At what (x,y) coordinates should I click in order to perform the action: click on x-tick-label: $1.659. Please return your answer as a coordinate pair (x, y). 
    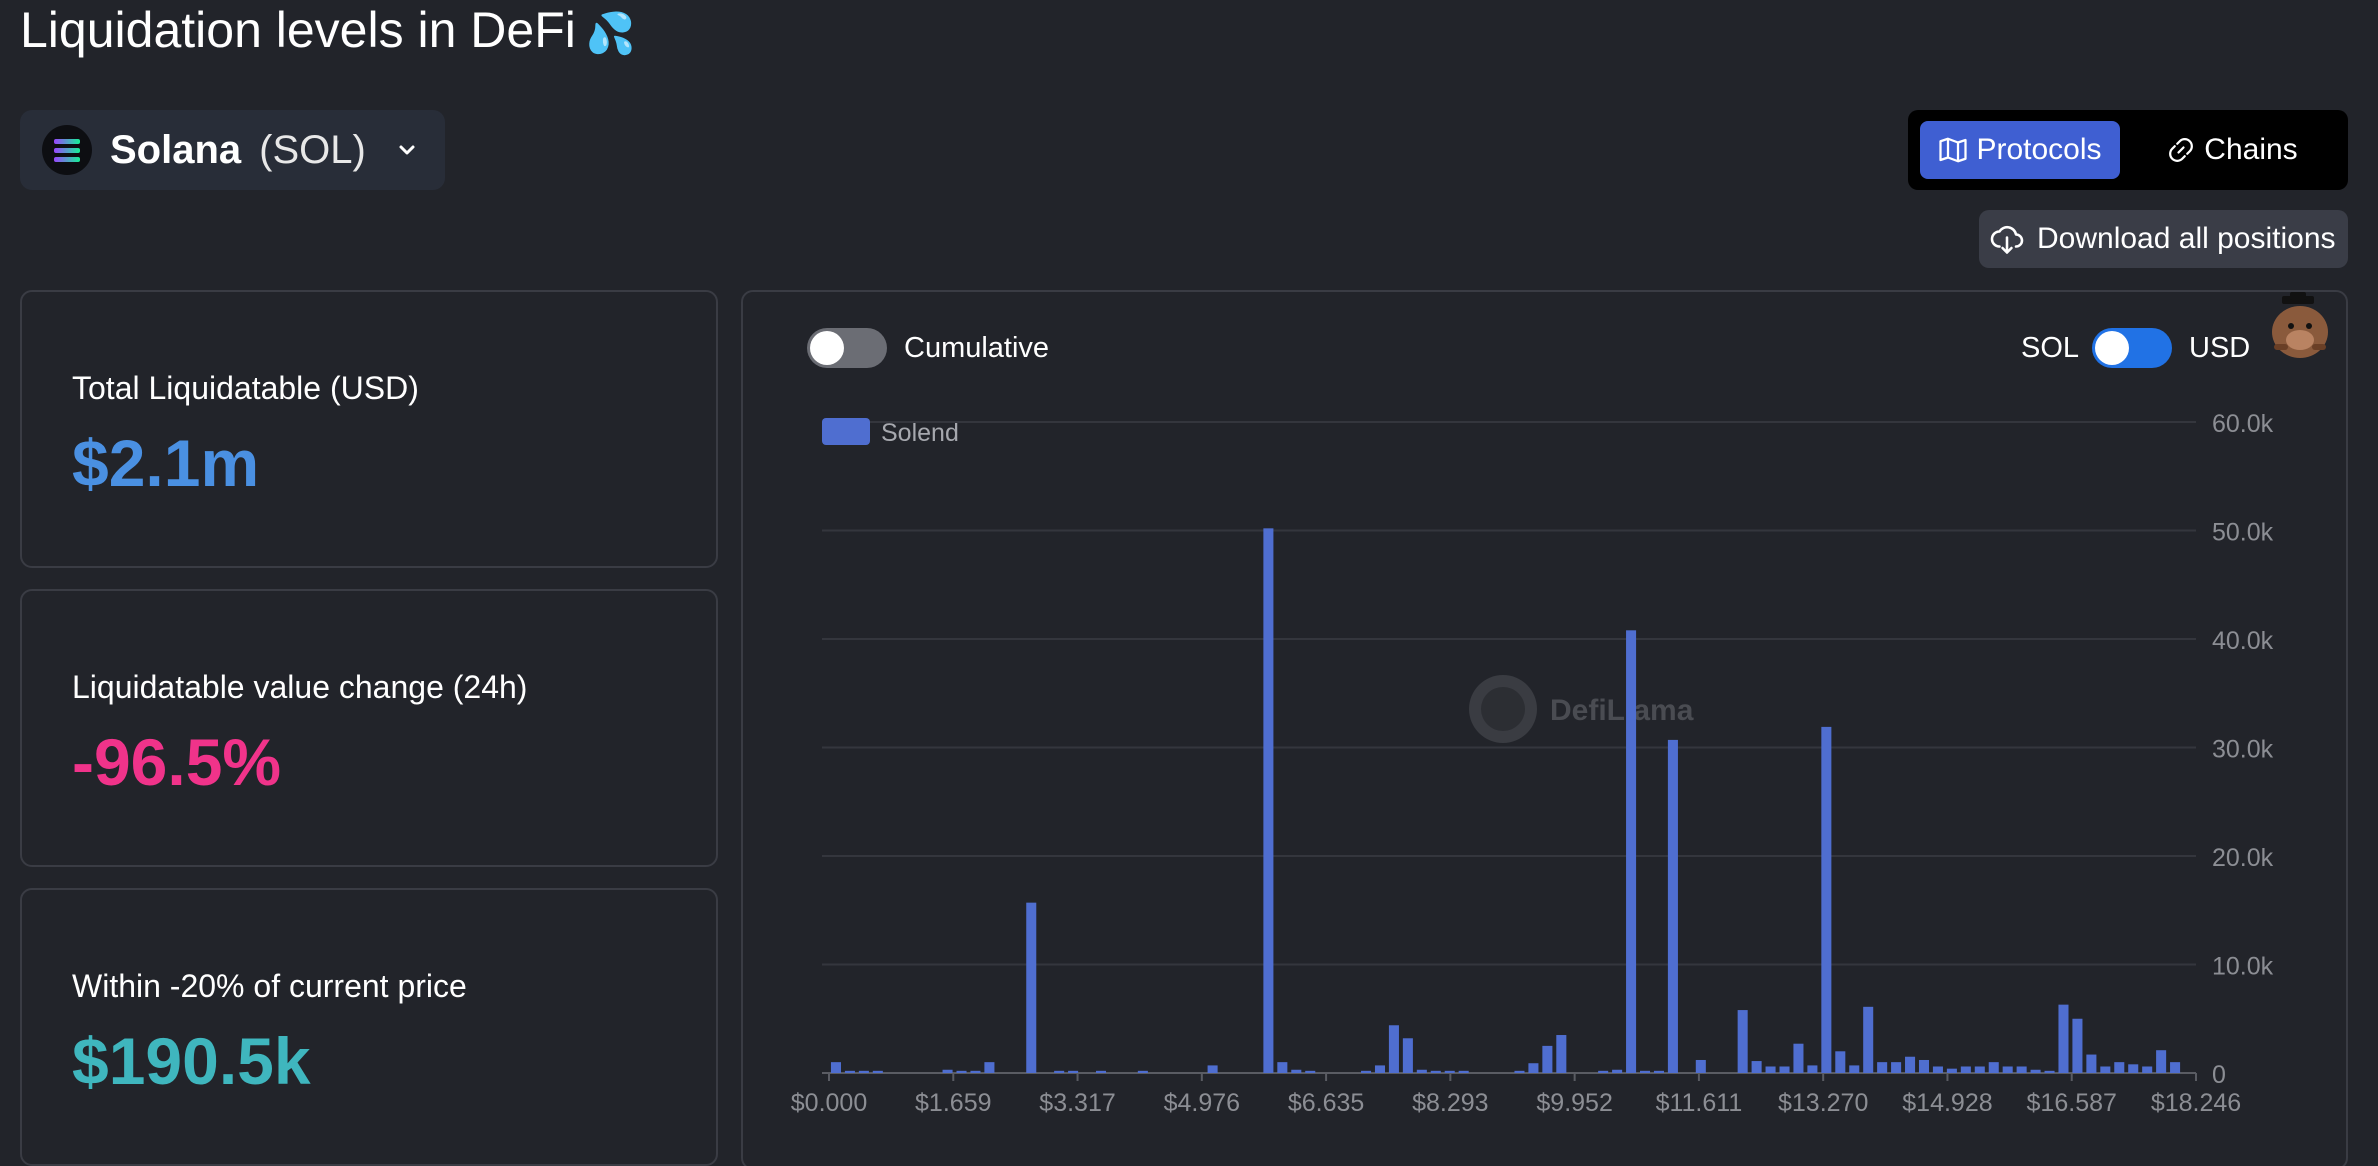
    Looking at the image, I should click on (953, 1103).